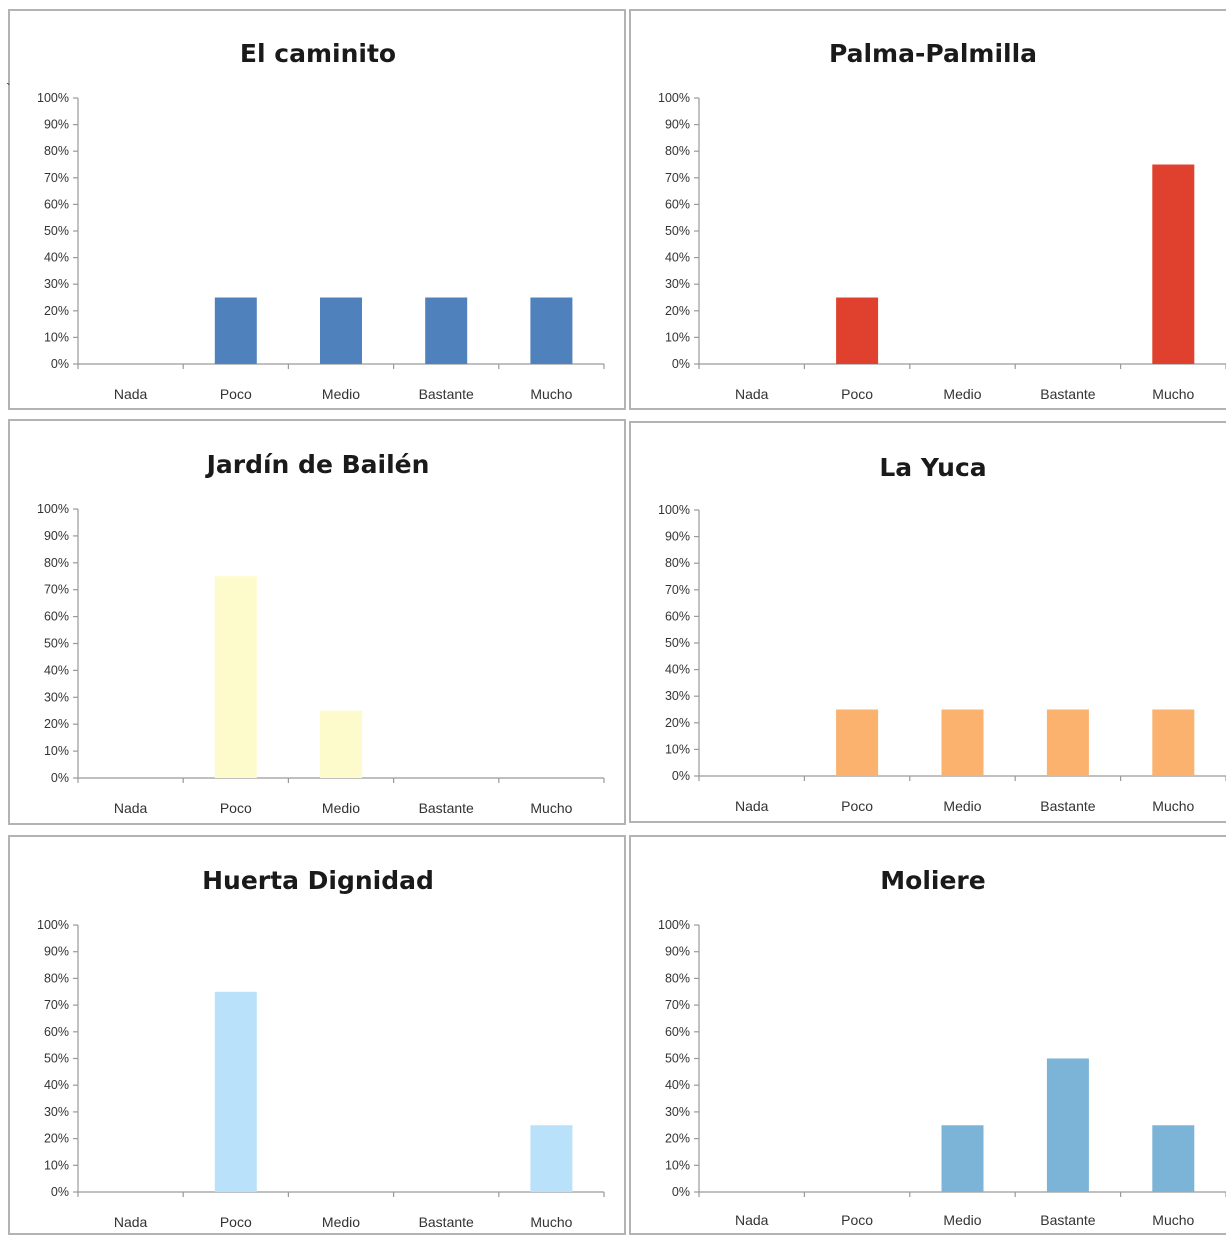 The height and width of the screenshot is (1237, 1226). Describe the element at coordinates (318, 53) in the screenshot. I see `chart-title: El caminito` at that location.